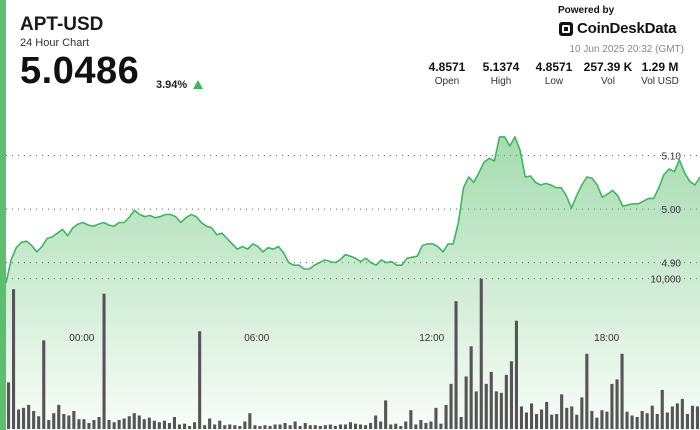  Describe the element at coordinates (501, 73) in the screenshot. I see `stat-high: 5.1374 High` at that location.